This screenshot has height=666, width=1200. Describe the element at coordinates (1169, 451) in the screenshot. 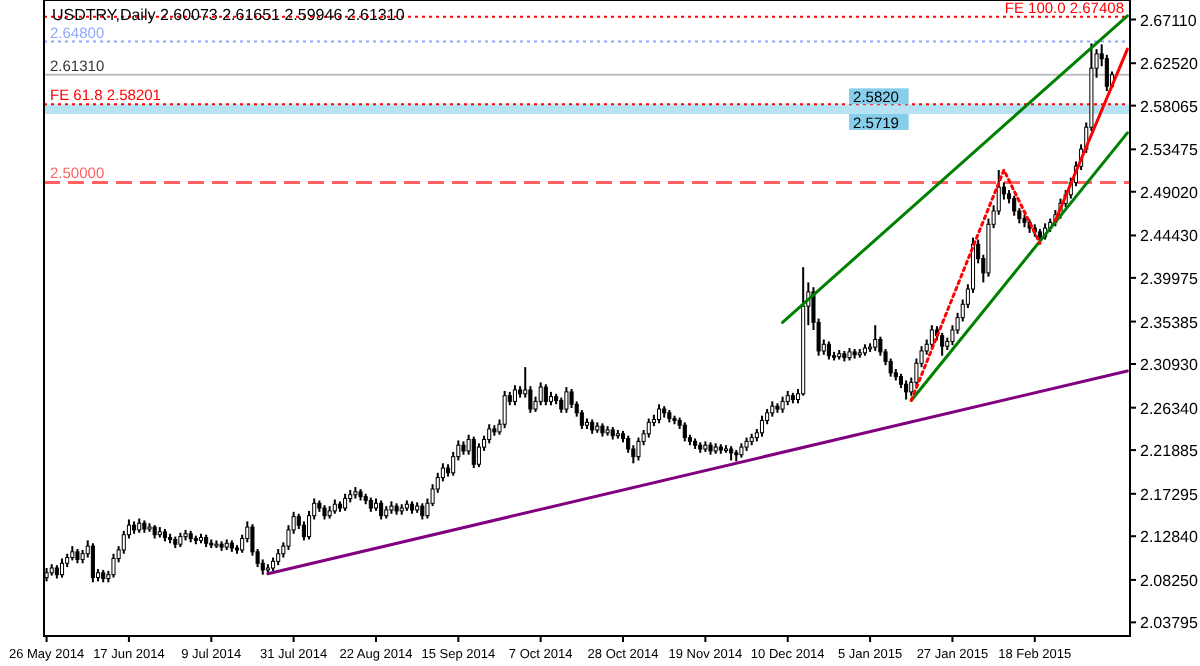

I see `y-tick-label: 2.21885` at that location.